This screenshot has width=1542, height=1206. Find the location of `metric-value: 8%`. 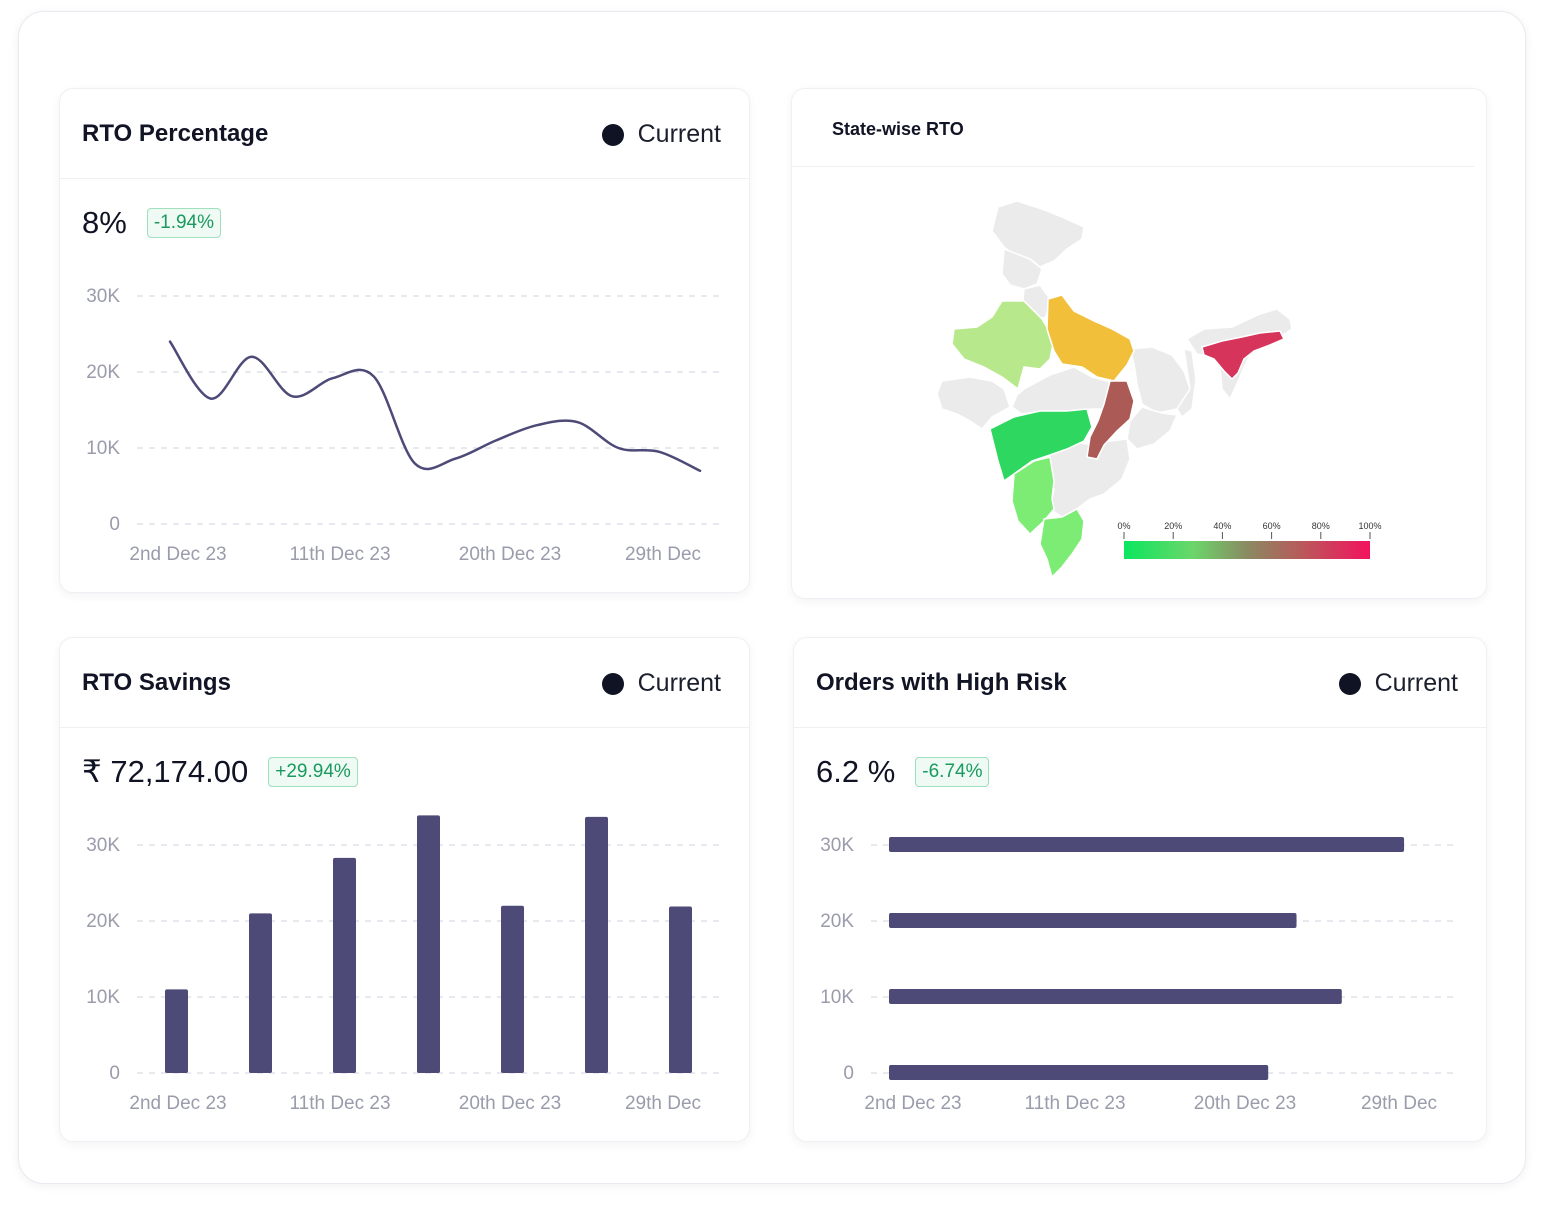

metric-value: 8% is located at coordinates (104, 222).